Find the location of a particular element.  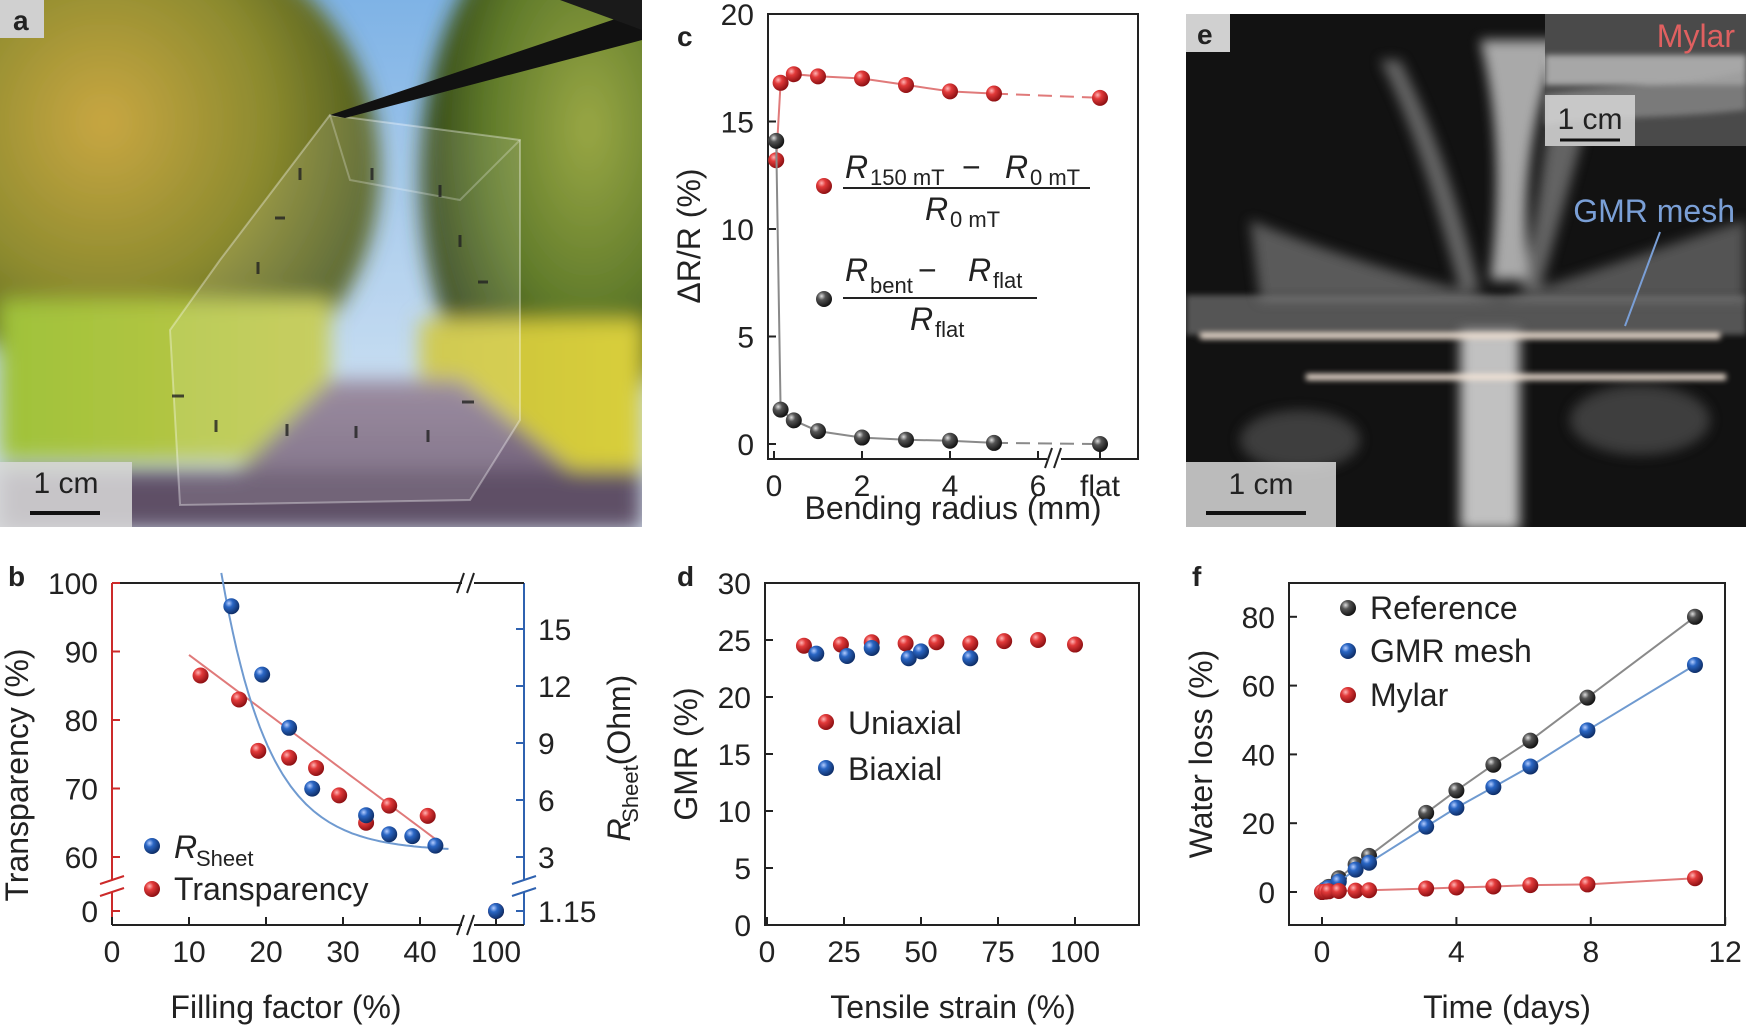

y-tick-label: 15 is located at coordinates (734, 755).